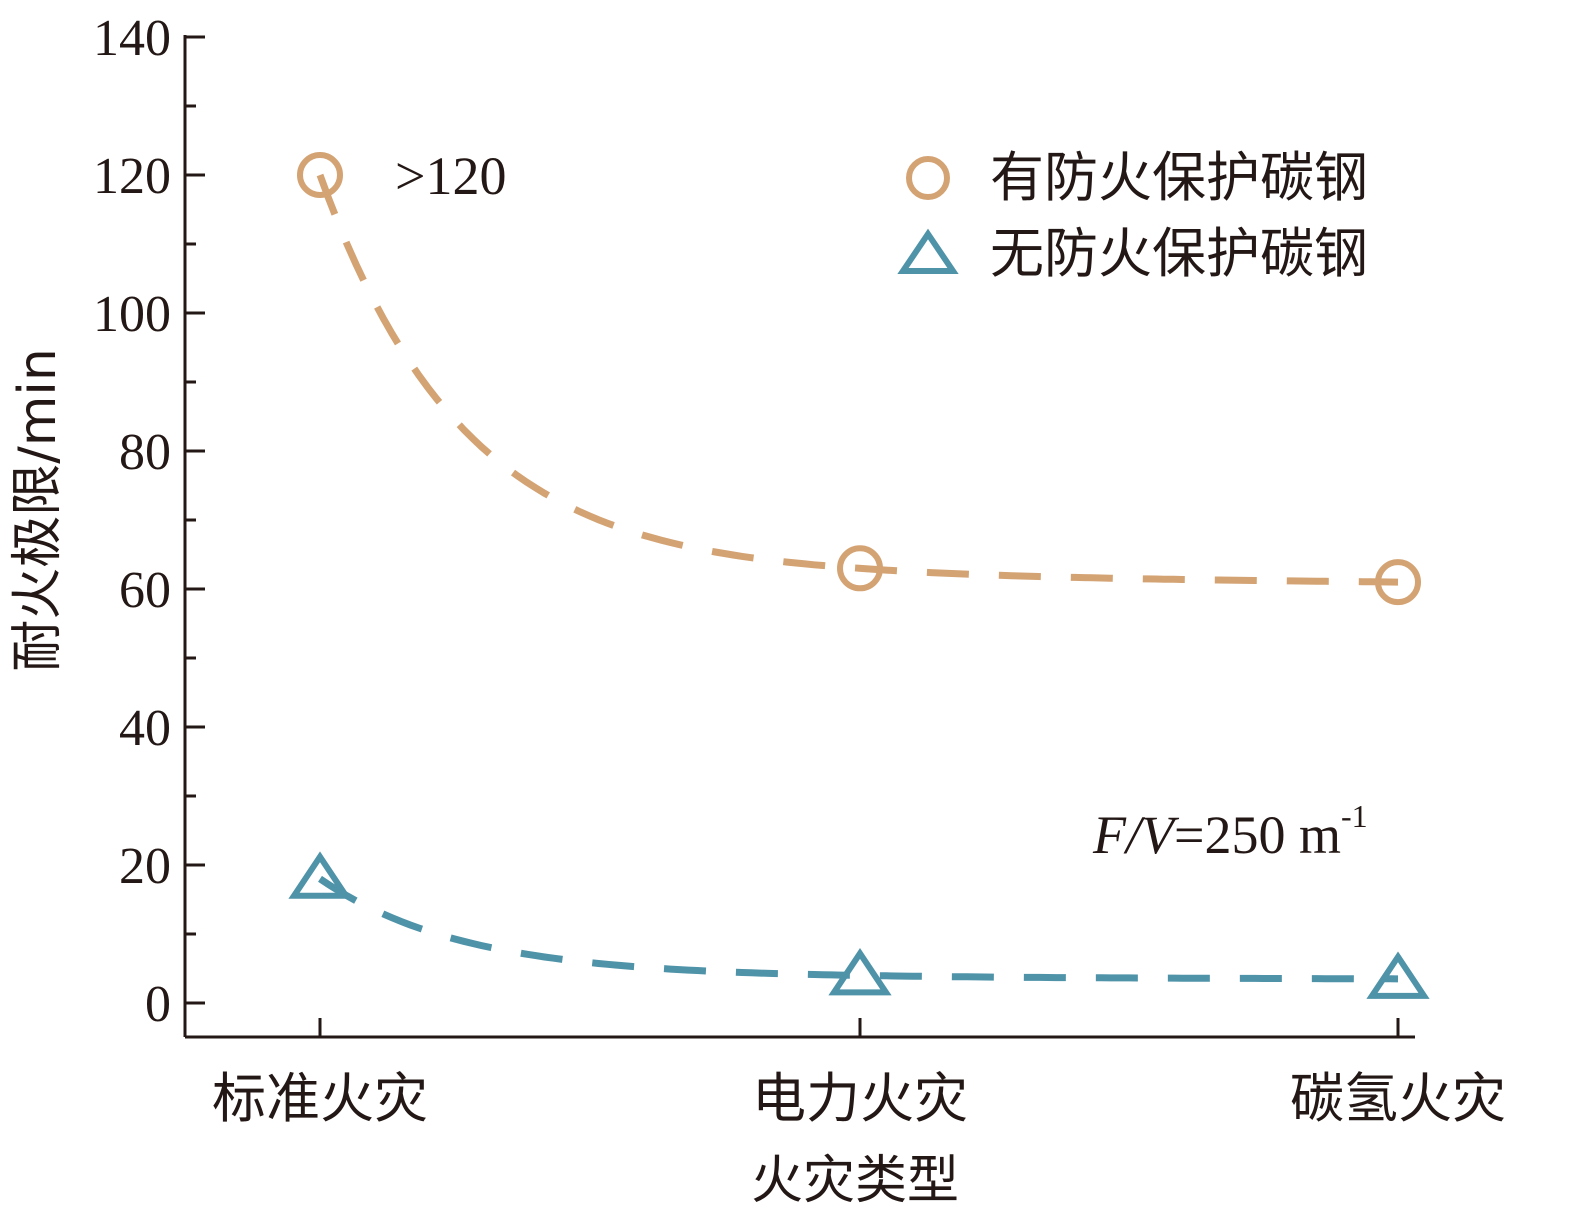 The width and height of the screenshot is (1575, 1217). Describe the element at coordinates (145, 590) in the screenshot. I see `y-tick-label: 60` at that location.